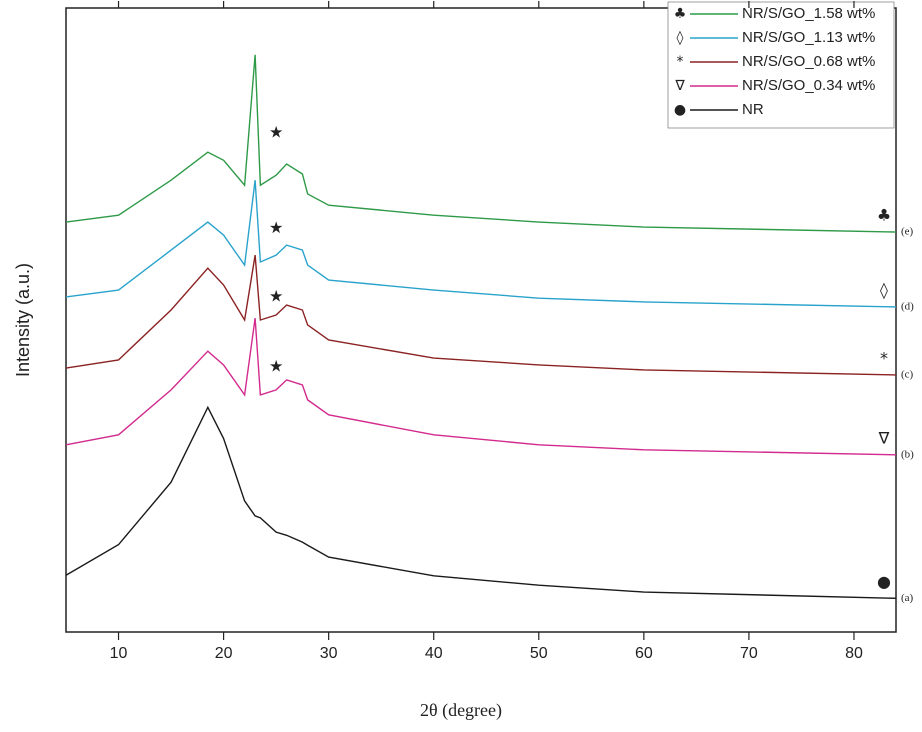 The width and height of the screenshot is (922, 732). I want to click on y-axis-label: Intensity (a.u.), so click(23, 320).